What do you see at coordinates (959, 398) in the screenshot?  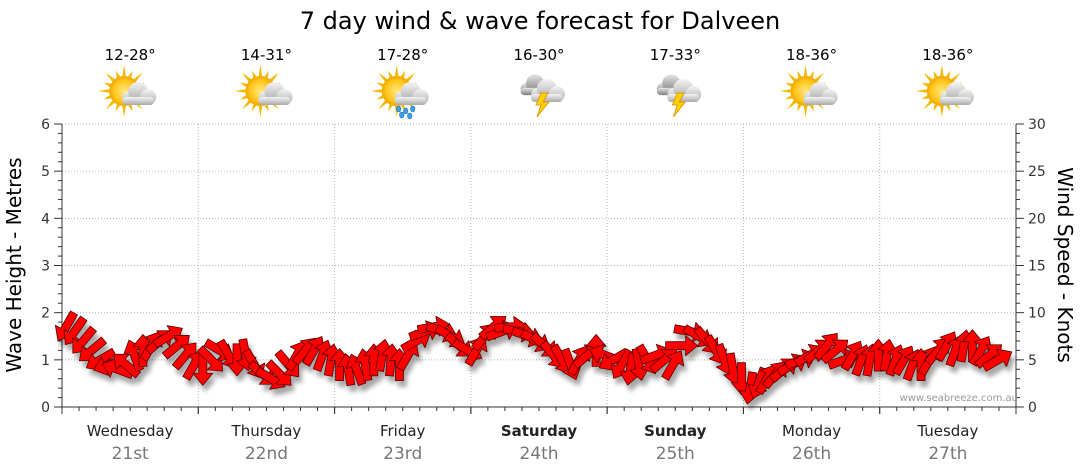 I see `watermark: www.seabreeze.com.au` at bounding box center [959, 398].